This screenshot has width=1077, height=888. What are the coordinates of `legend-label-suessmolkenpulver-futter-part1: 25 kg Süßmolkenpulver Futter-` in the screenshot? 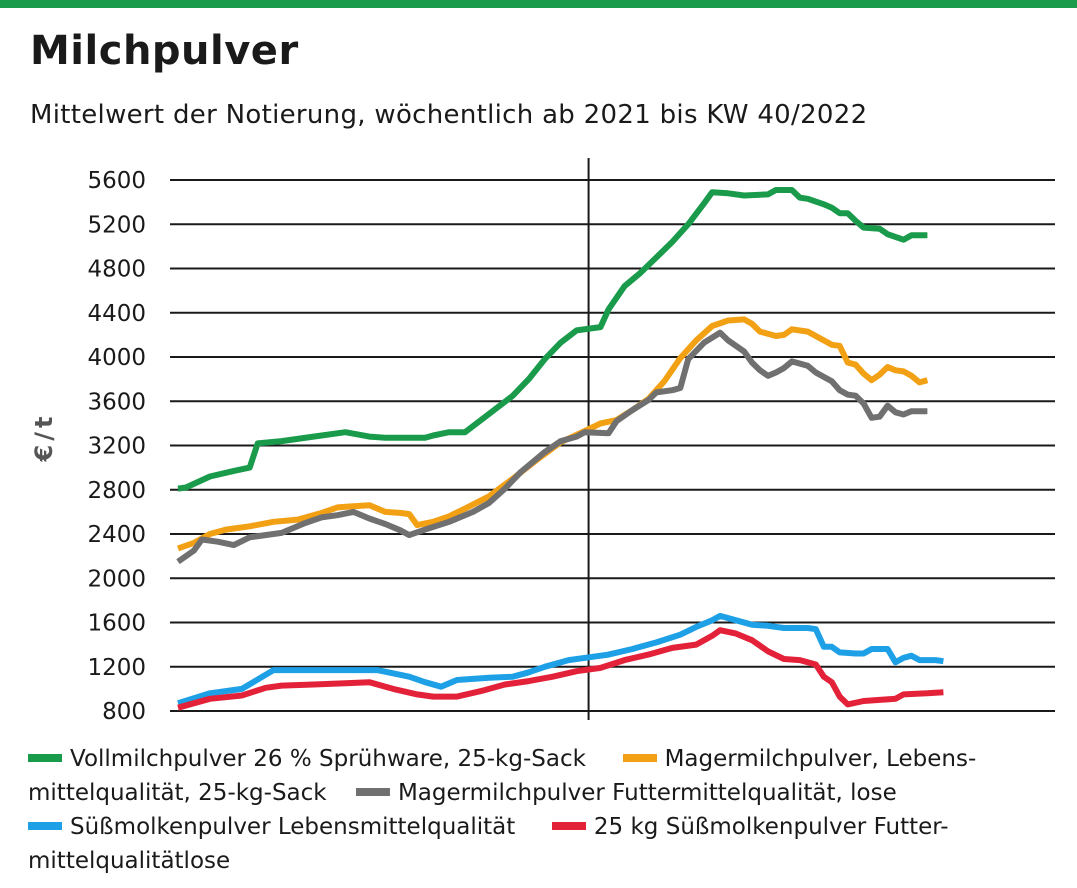 It's located at (771, 827).